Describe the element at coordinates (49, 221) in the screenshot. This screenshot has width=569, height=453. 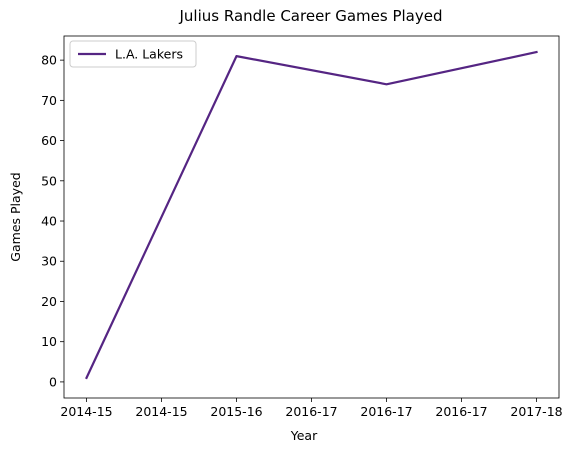
I see `y-tick-label: 40` at that location.